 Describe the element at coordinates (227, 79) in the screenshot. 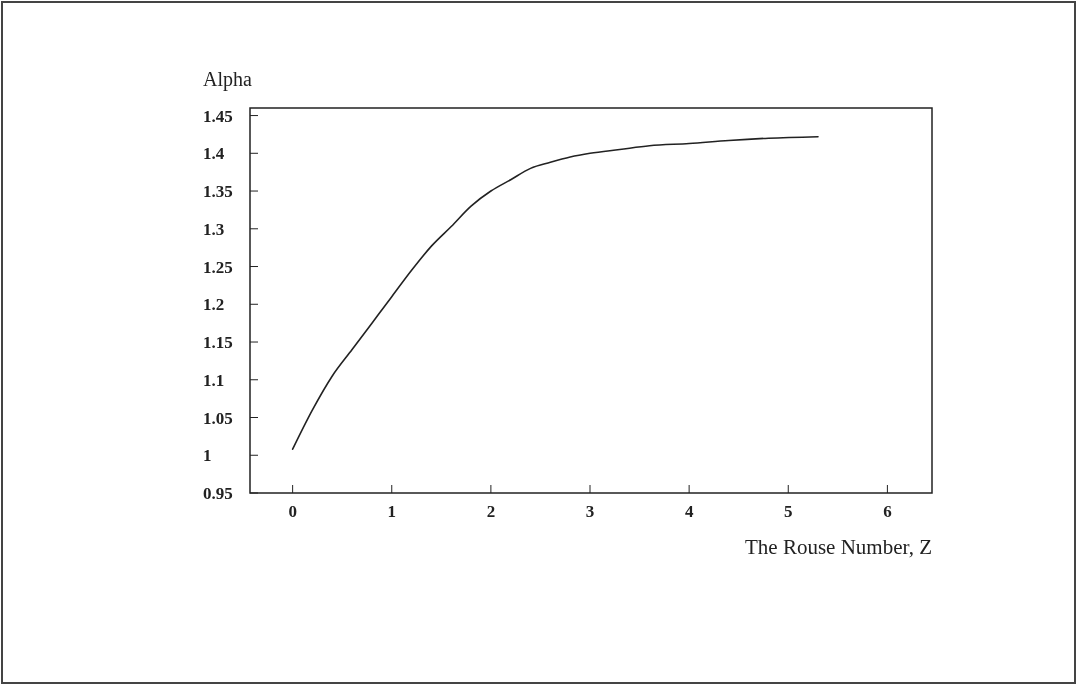

I see `y-axis-title: Alpha` at that location.